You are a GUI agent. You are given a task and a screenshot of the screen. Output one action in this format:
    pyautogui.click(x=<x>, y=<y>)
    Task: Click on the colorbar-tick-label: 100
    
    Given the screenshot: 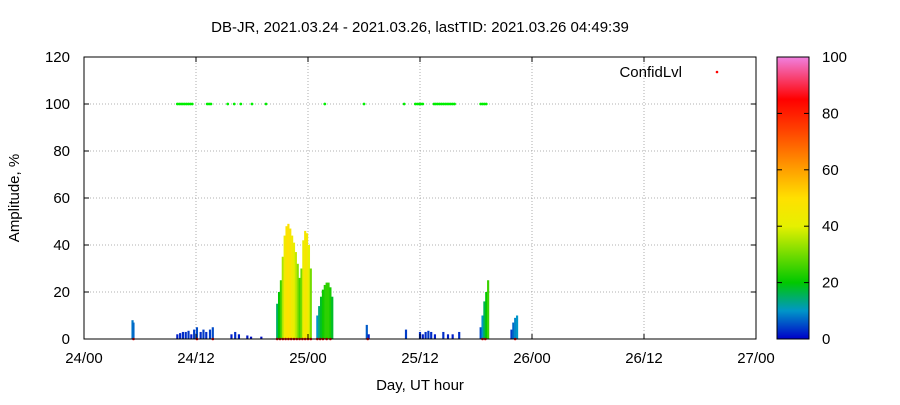 What is the action you would take?
    pyautogui.click(x=834, y=57)
    